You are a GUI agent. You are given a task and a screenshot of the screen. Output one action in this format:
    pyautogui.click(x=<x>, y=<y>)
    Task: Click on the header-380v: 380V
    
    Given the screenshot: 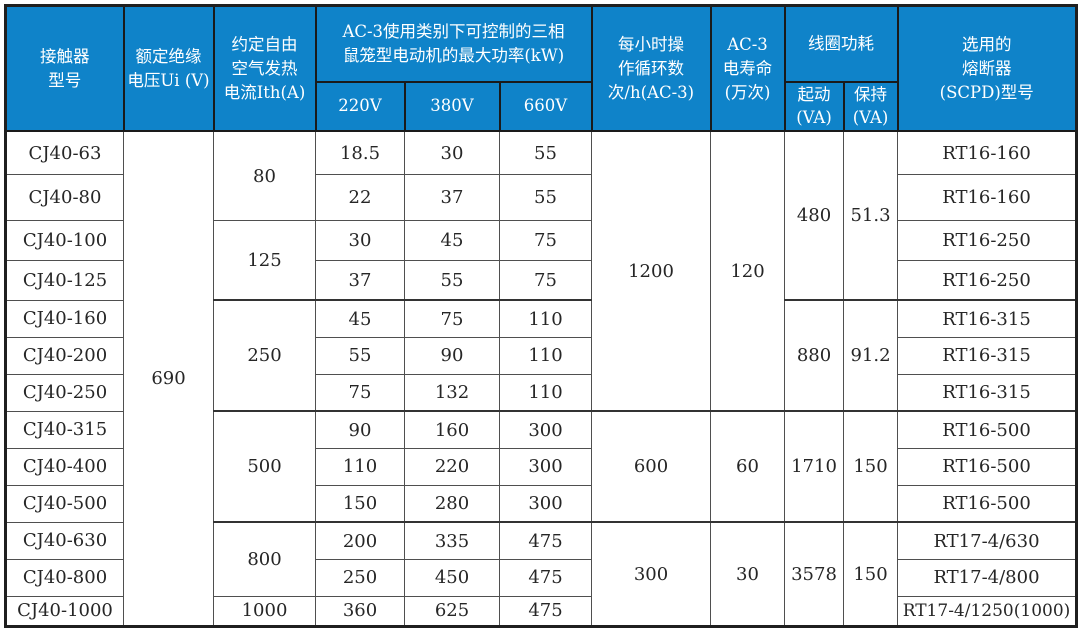 What is the action you would take?
    pyautogui.click(x=452, y=106)
    